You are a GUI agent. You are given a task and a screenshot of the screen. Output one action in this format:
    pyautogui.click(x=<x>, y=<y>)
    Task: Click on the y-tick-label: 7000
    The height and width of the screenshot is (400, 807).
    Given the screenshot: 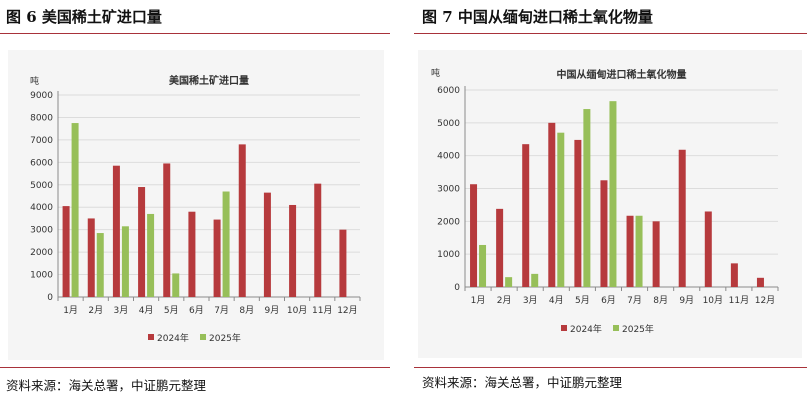 What is the action you would take?
    pyautogui.click(x=41, y=141)
    